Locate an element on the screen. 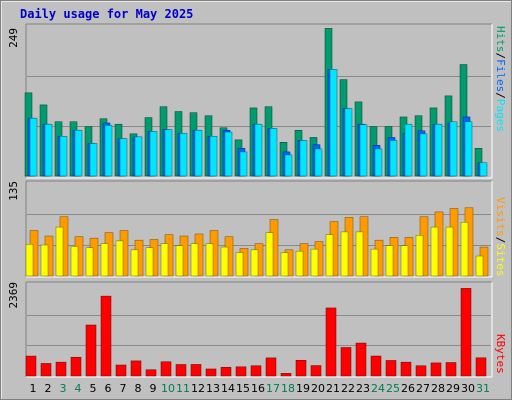 This screenshot has height=400, width=512. day-label: 4 is located at coordinates (78, 388).